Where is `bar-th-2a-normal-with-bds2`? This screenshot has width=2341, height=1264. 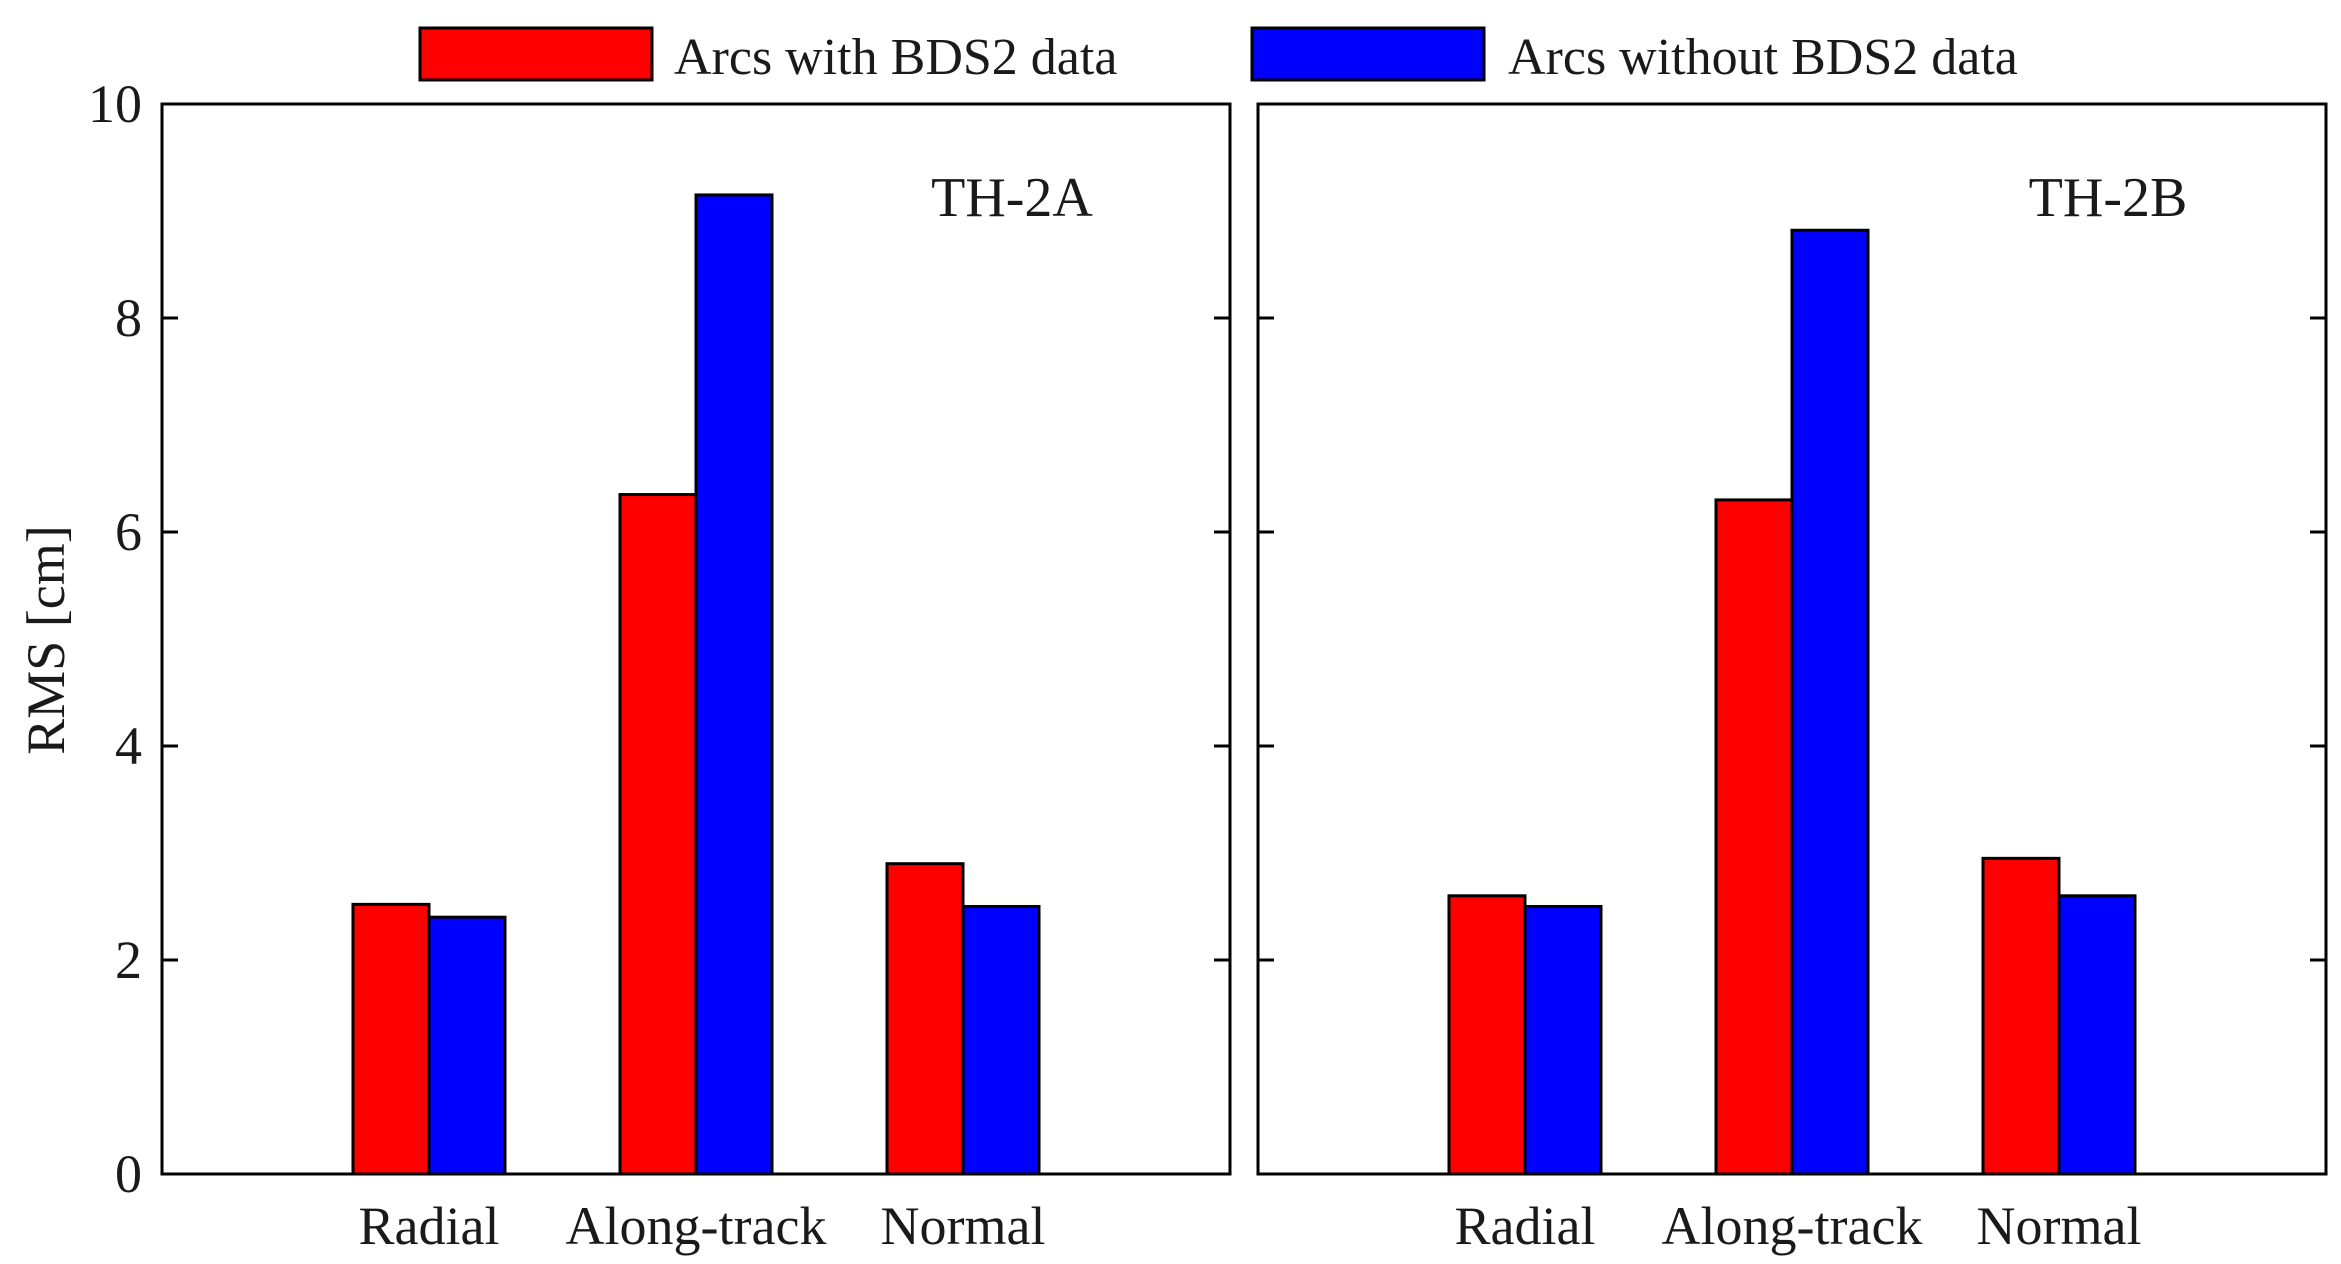 bar-th-2a-normal-with-bds2 is located at coordinates (925, 1019).